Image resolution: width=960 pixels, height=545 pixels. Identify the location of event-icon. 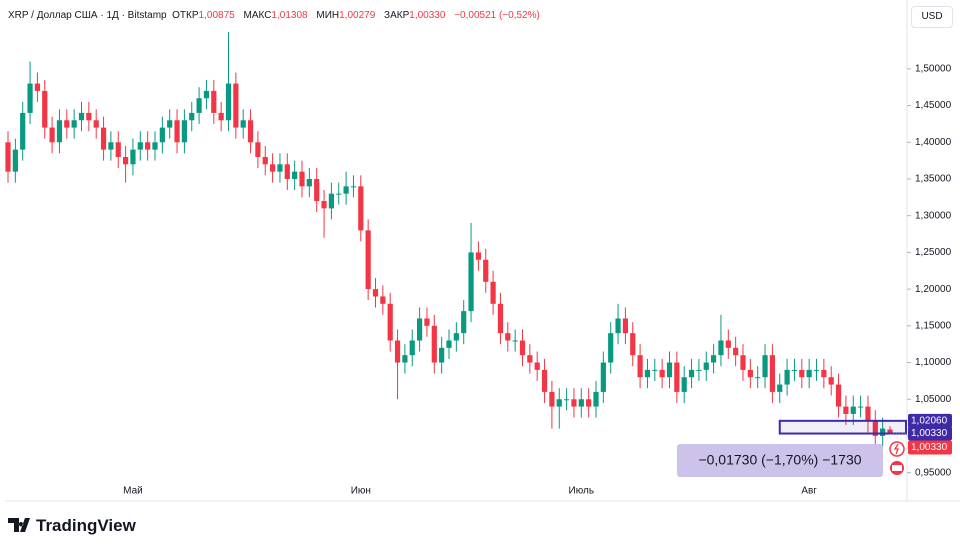
(897, 468).